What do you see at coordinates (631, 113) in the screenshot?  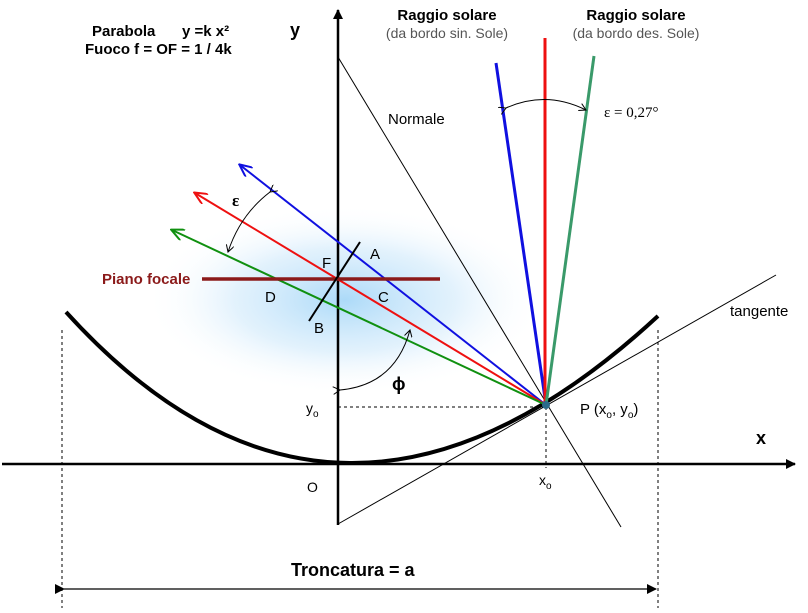 I see `epsilon-value: ε = 0,27°` at bounding box center [631, 113].